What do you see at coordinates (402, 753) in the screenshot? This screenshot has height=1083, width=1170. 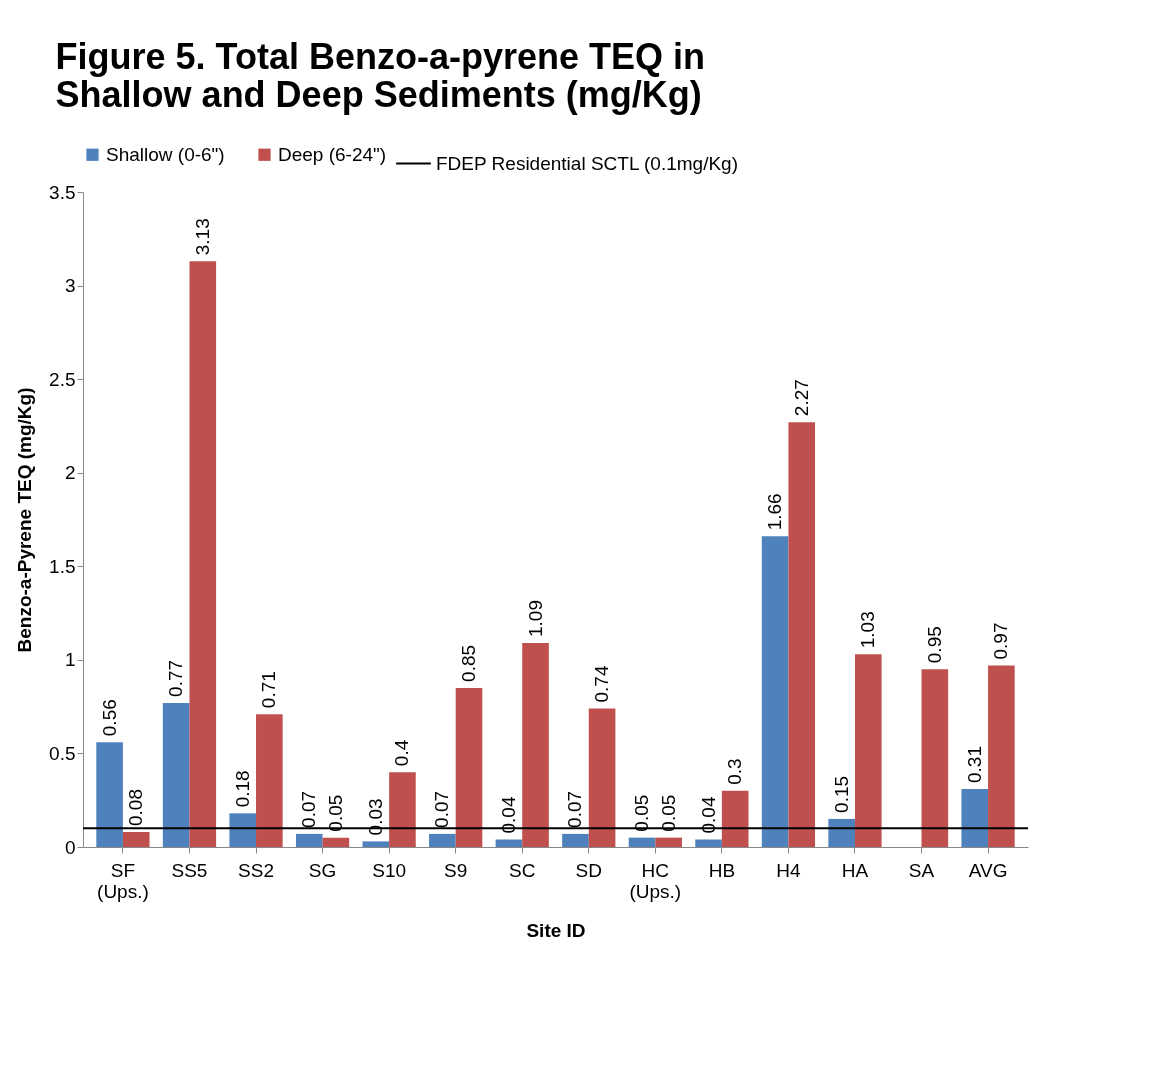 I see `data-label: 0.4` at bounding box center [402, 753].